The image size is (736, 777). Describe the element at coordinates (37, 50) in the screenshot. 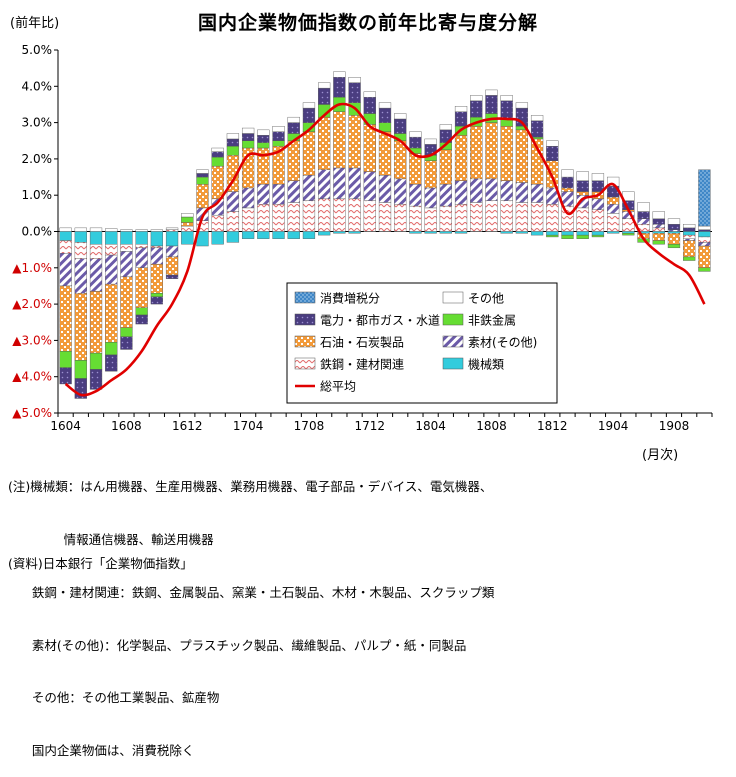

I see `y-tick-label: 5.0%` at that location.